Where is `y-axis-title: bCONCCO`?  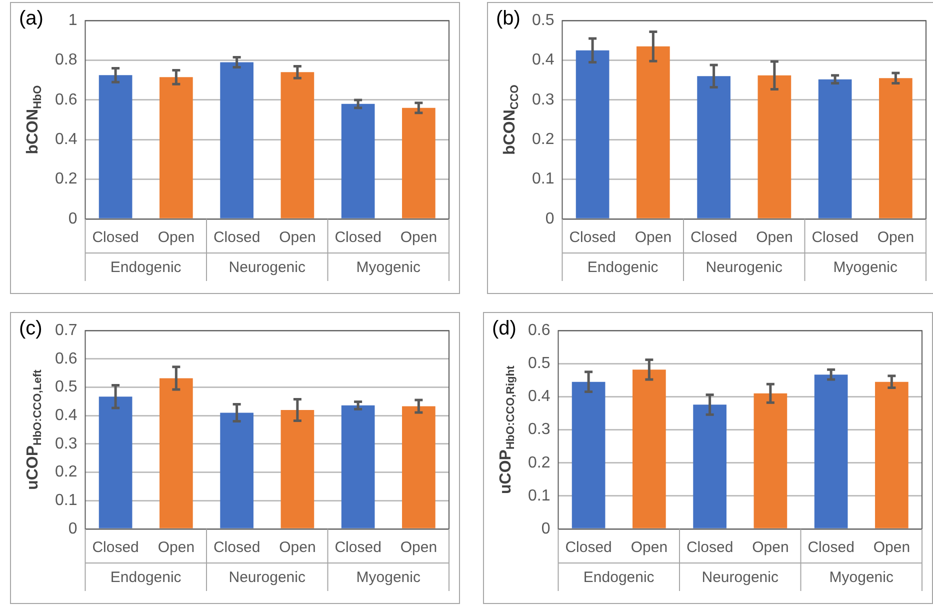
y-axis-title: bCONCCO is located at coordinates (511, 119).